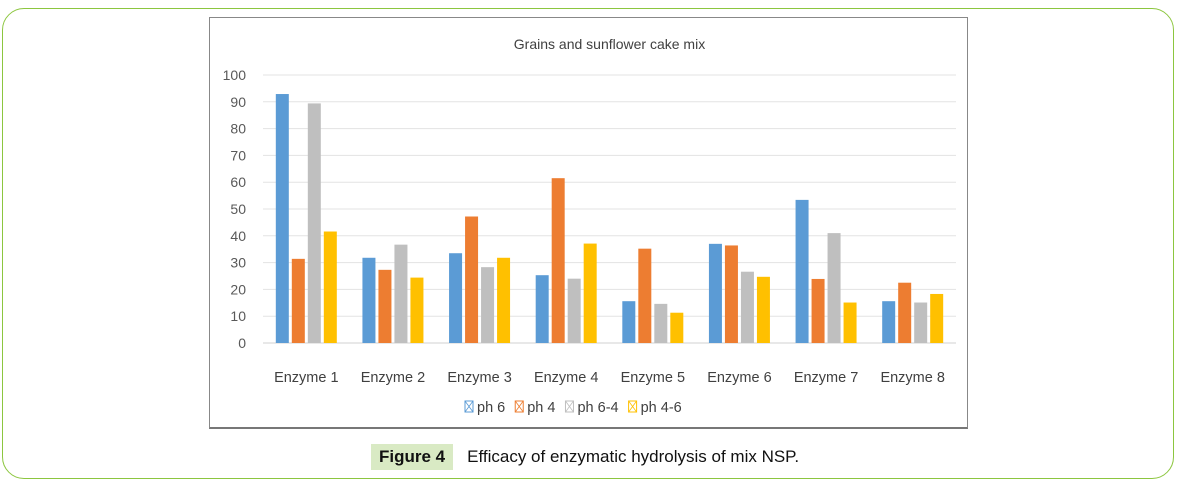  I want to click on y-tick-label: 60, so click(238, 182).